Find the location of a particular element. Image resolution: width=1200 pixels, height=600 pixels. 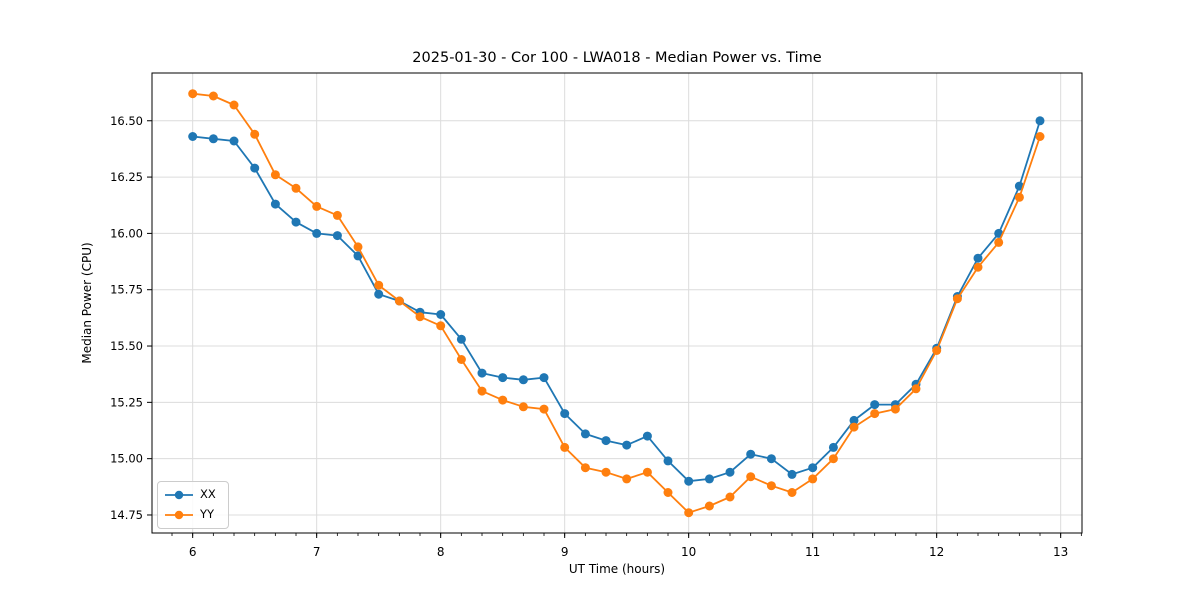

x-tick-label: 10 is located at coordinates (688, 552).